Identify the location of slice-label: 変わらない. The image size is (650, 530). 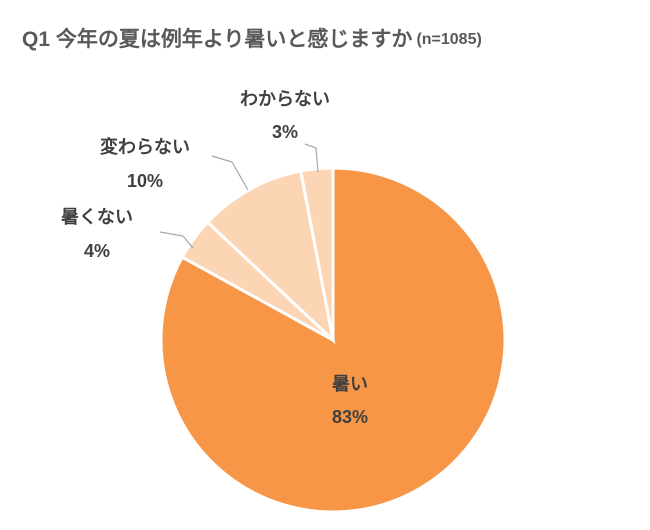
(145, 146).